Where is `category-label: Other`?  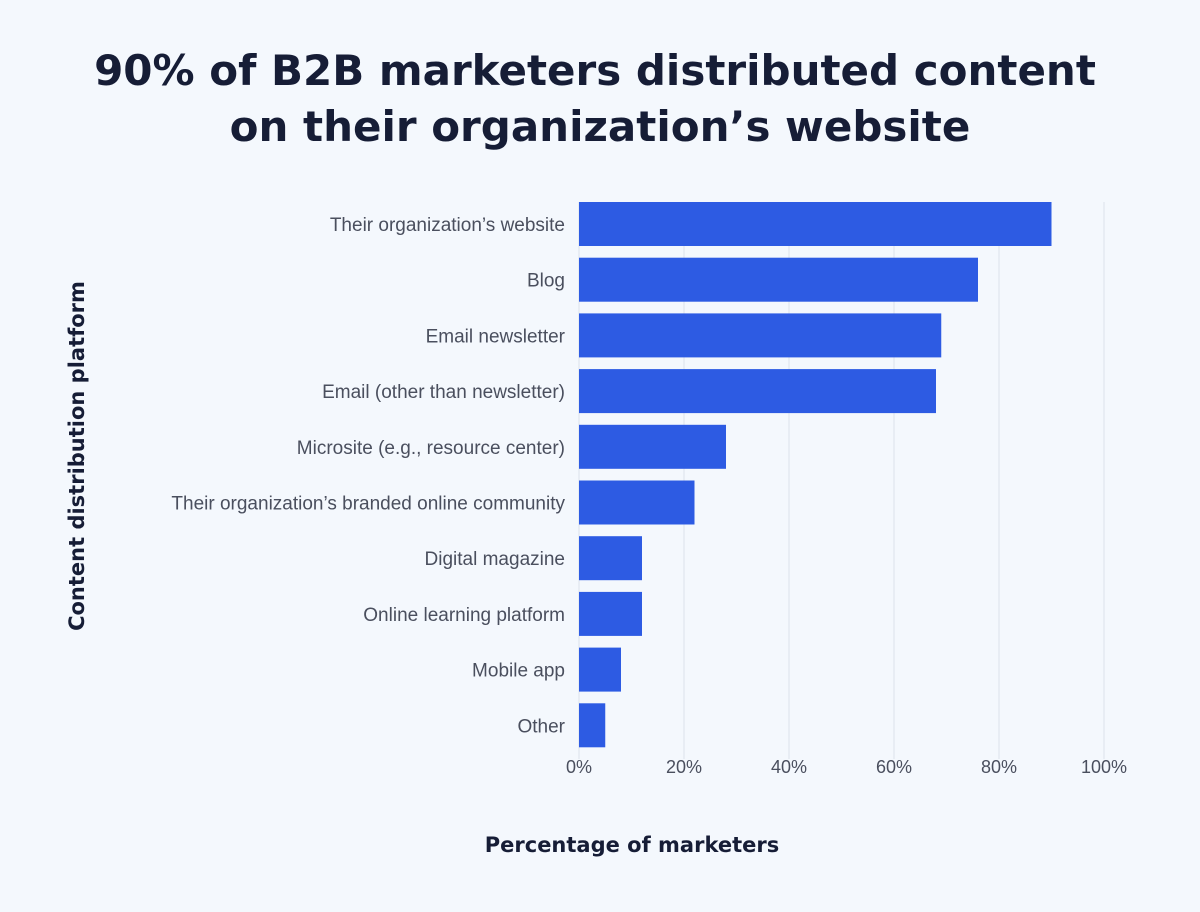 category-label: Other is located at coordinates (541, 726).